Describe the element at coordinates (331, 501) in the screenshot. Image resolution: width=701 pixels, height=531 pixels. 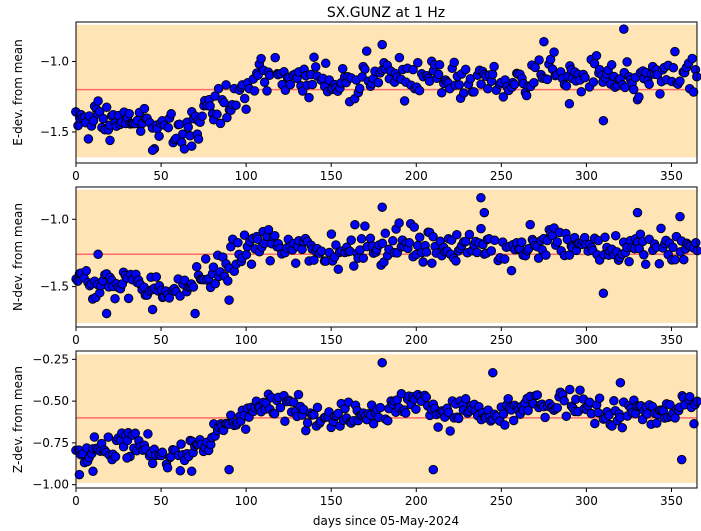
I see `x-tick-label: 150` at that location.